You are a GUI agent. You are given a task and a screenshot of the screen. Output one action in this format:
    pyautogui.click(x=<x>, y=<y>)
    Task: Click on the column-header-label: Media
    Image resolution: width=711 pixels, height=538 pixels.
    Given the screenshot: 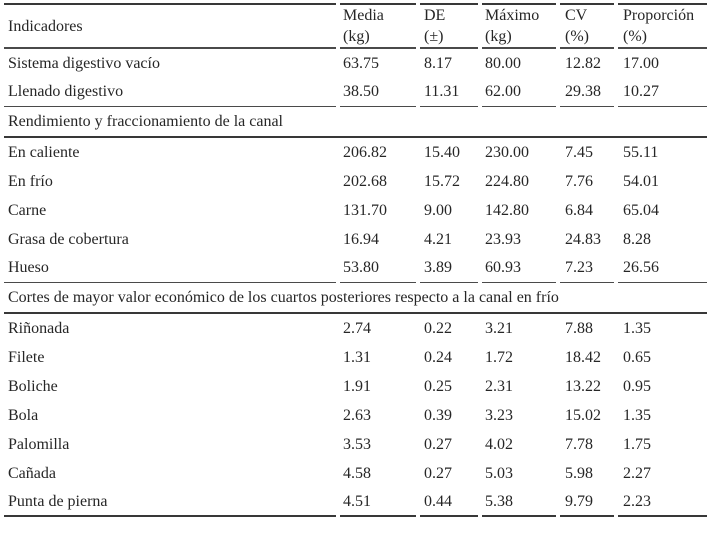 What is the action you would take?
    pyautogui.click(x=363, y=15)
    